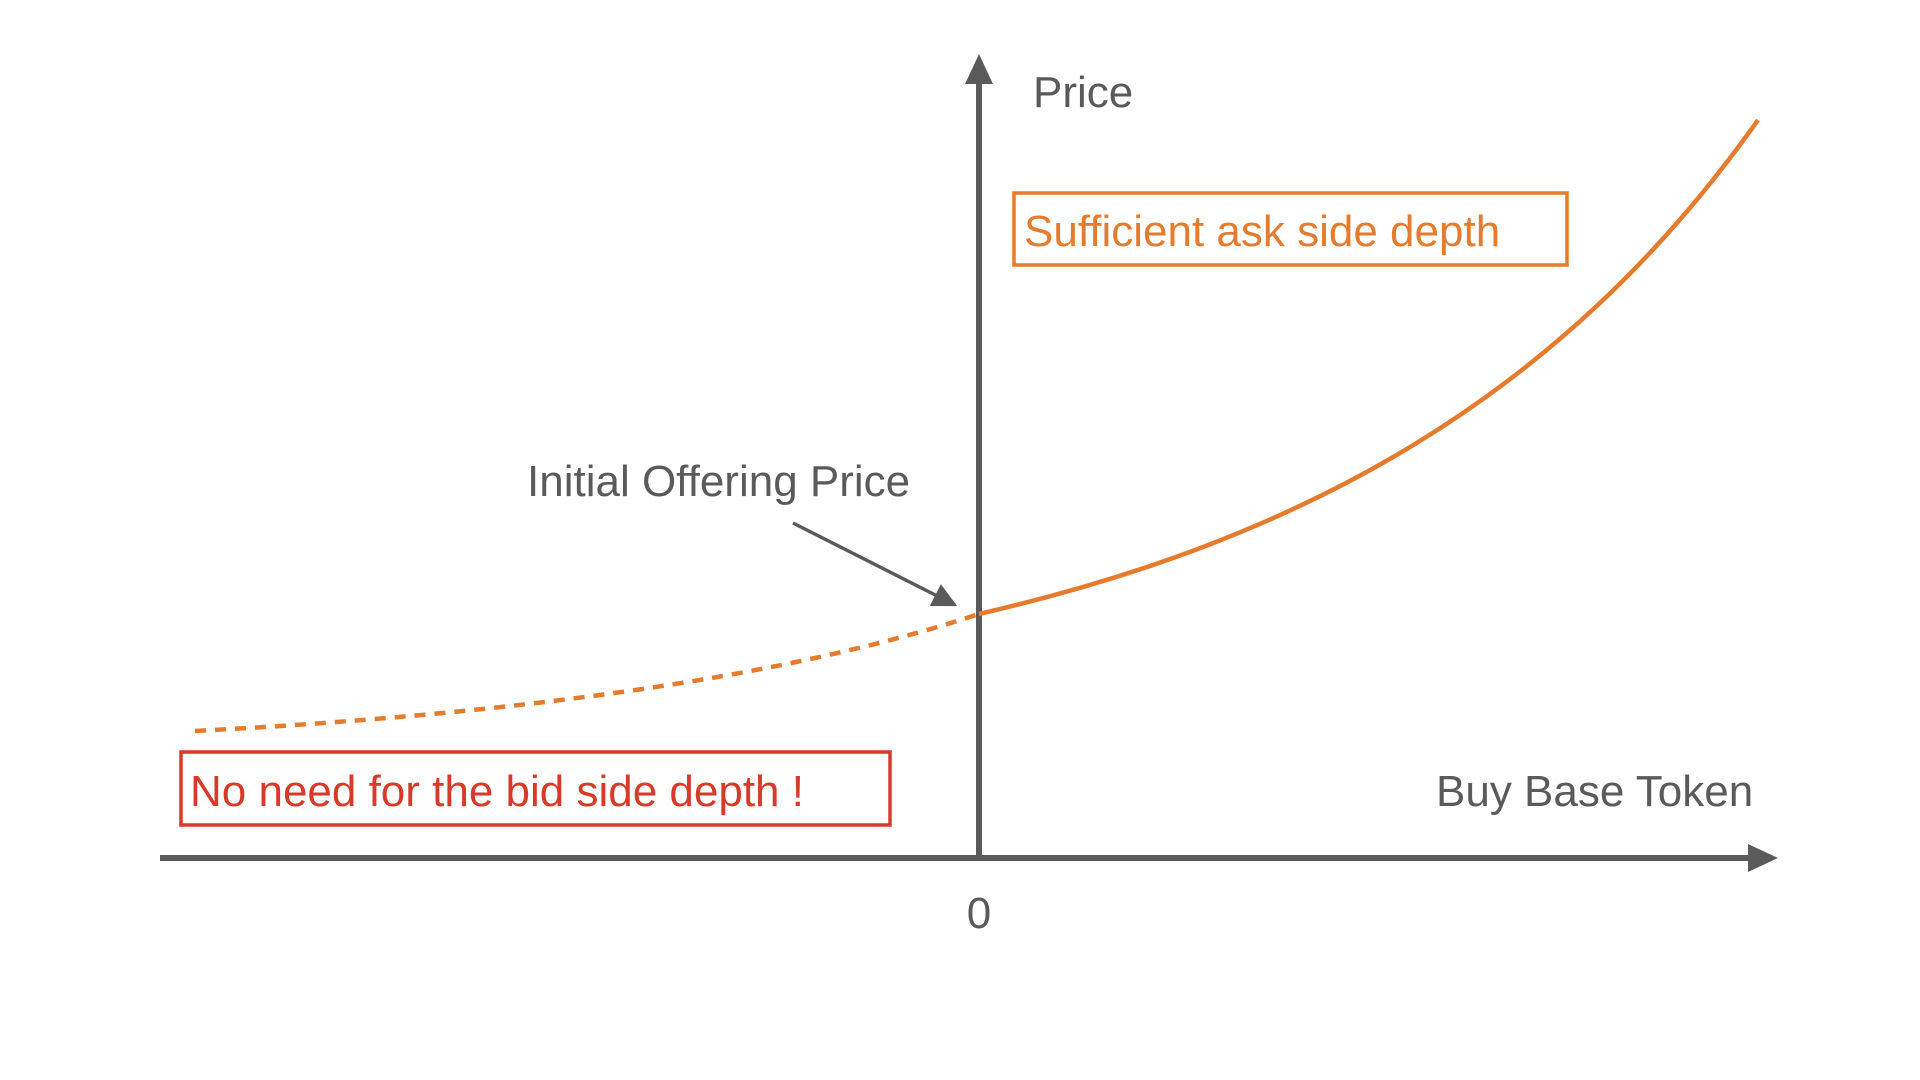 The image size is (1920, 1080). Describe the element at coordinates (1262, 231) in the screenshot. I see `ask-side-label: Sufficient ask side depth` at that location.